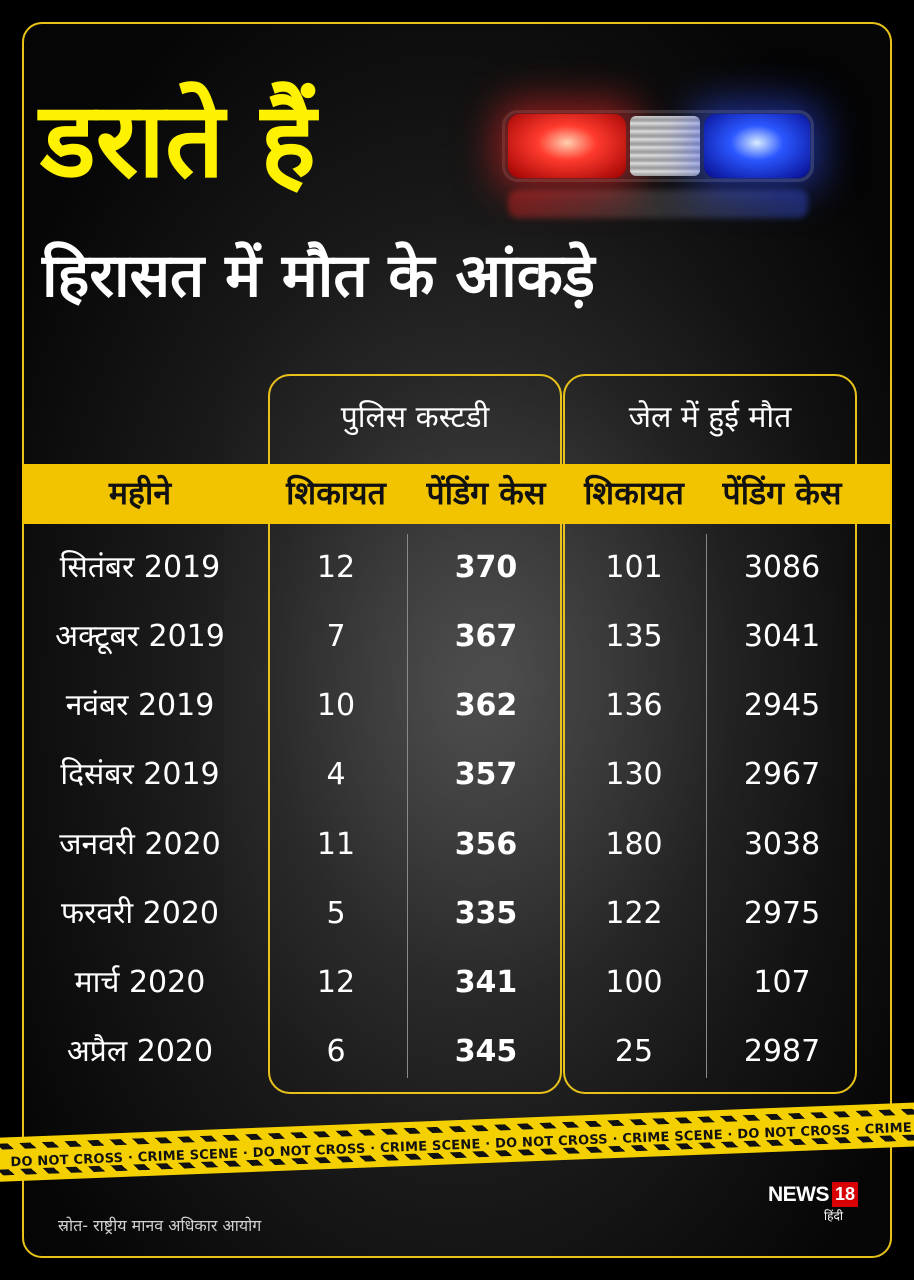 This screenshot has height=1280, width=914. I want to click on cell-jail-complaints: 135, so click(634, 636).